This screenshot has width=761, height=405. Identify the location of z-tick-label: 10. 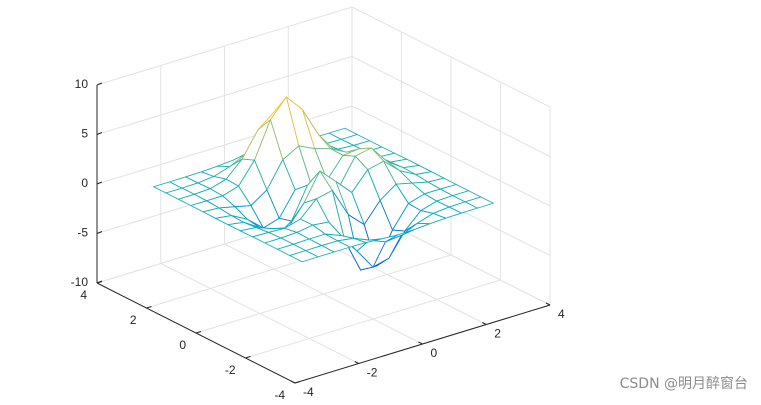
(82, 84).